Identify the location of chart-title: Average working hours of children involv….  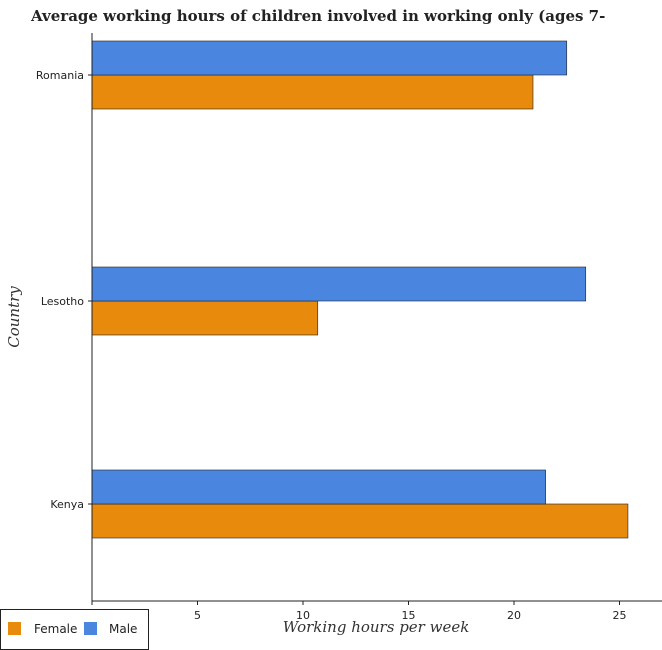
(317, 16).